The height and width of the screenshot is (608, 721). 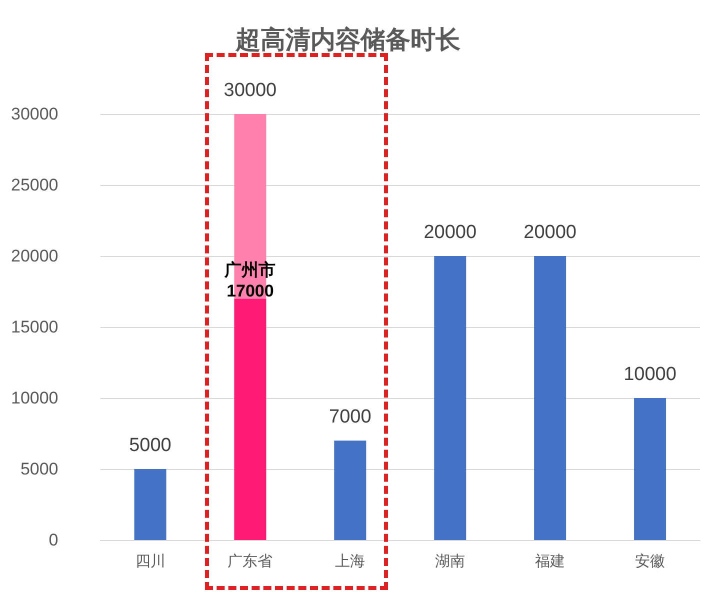 What do you see at coordinates (53, 540) in the screenshot?
I see `y-tick-label: 0` at bounding box center [53, 540].